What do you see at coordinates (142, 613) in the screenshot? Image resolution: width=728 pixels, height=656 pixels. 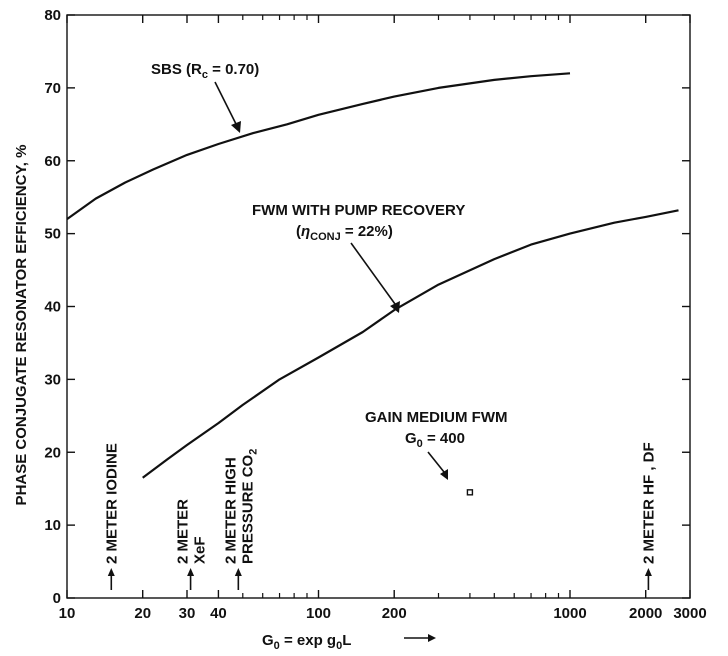 I see `x-tick-label: 20` at bounding box center [142, 613].